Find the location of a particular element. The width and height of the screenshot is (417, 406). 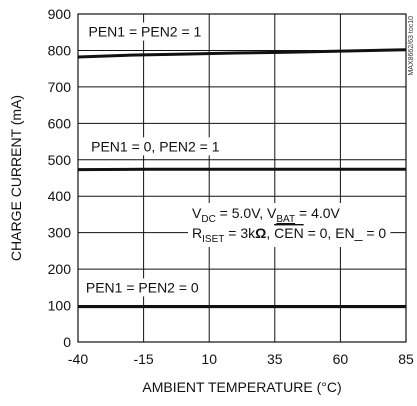

riset-subscript: ISET is located at coordinates (213, 239).